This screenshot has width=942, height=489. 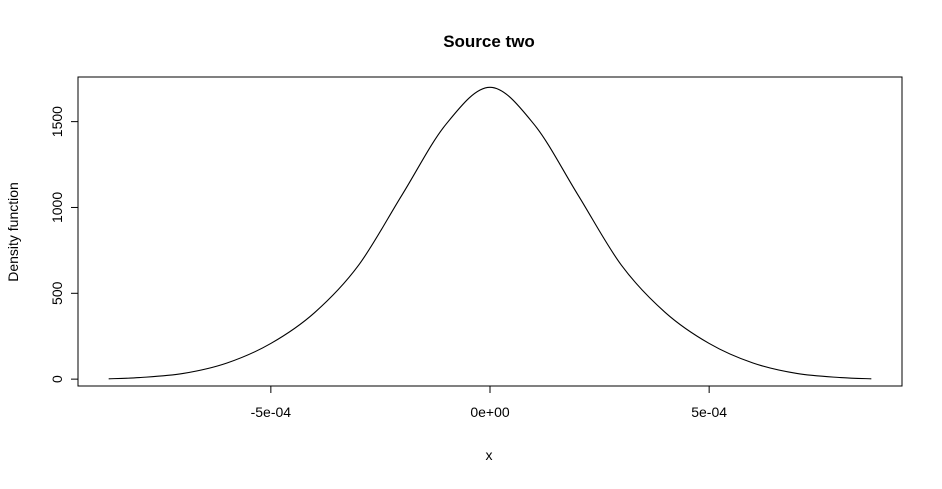 I want to click on y-tick-label: 1500, so click(x=57, y=121).